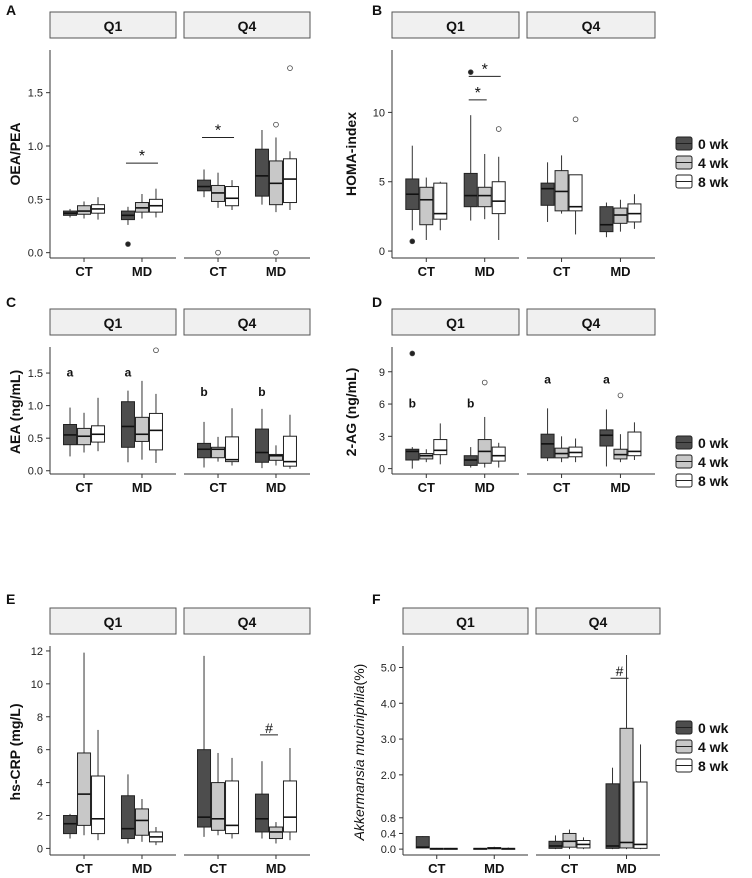 Image resolution: width=752 pixels, height=878 pixels. What do you see at coordinates (412, 188) in the screenshot?
I see `box-q1-ct-0wk` at bounding box center [412, 188].